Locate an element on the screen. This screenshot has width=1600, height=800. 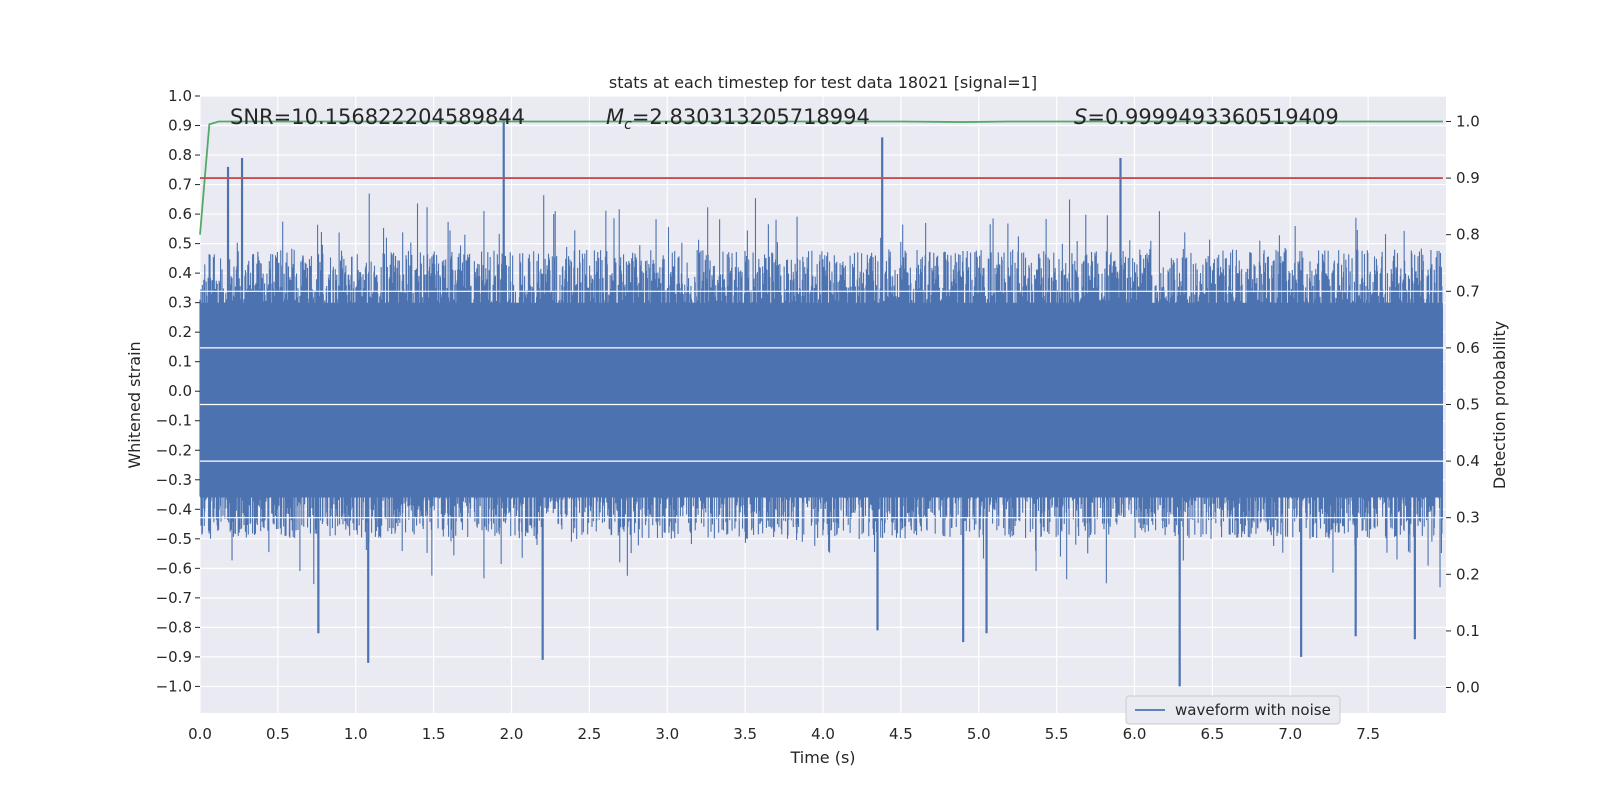
x-tick-label-3: 1.5 is located at coordinates (434, 734).